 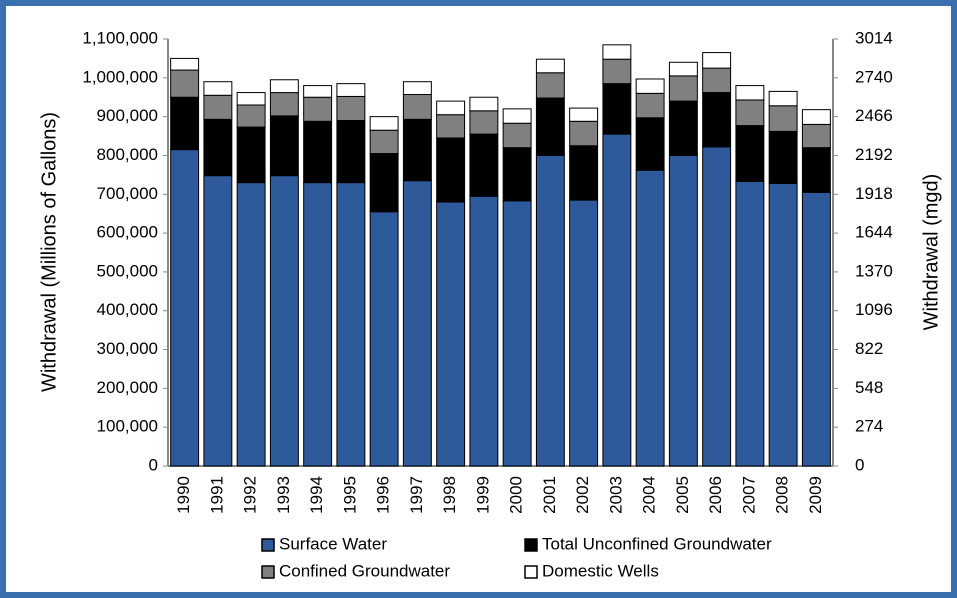 I want to click on y-tick-label: 200,000, so click(x=127, y=387).